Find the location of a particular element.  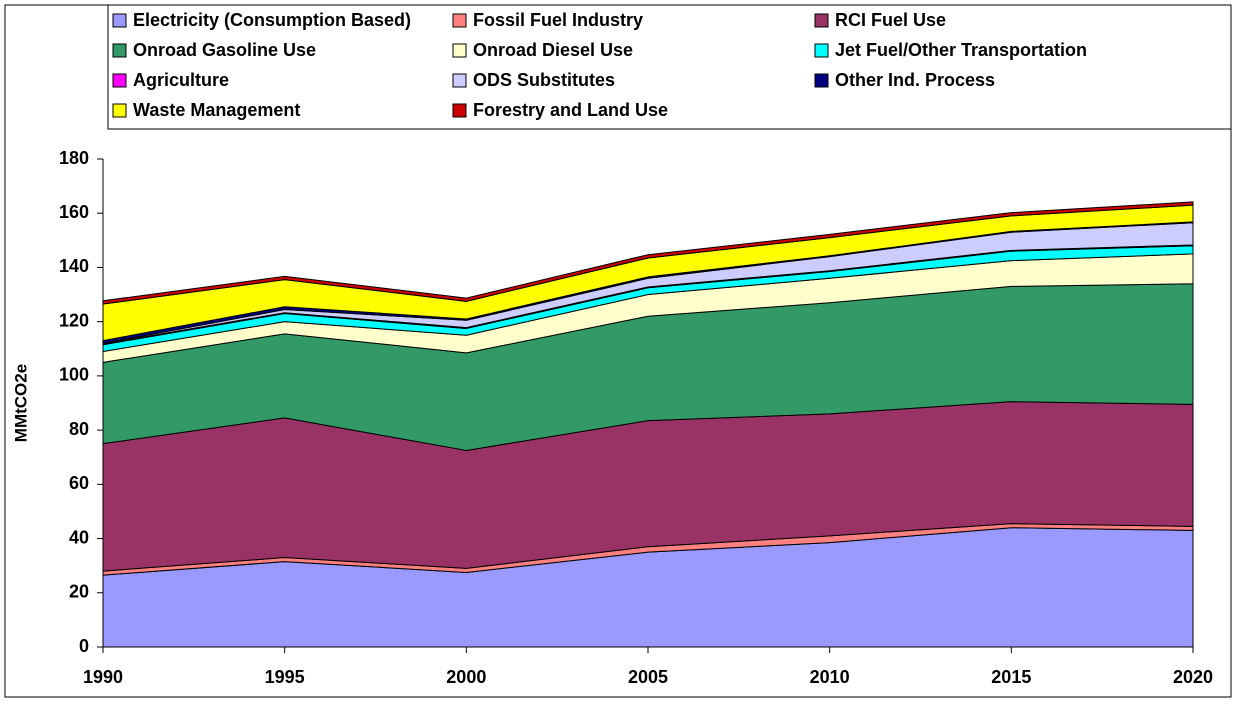

x-tick-label: 2015 is located at coordinates (1011, 677).